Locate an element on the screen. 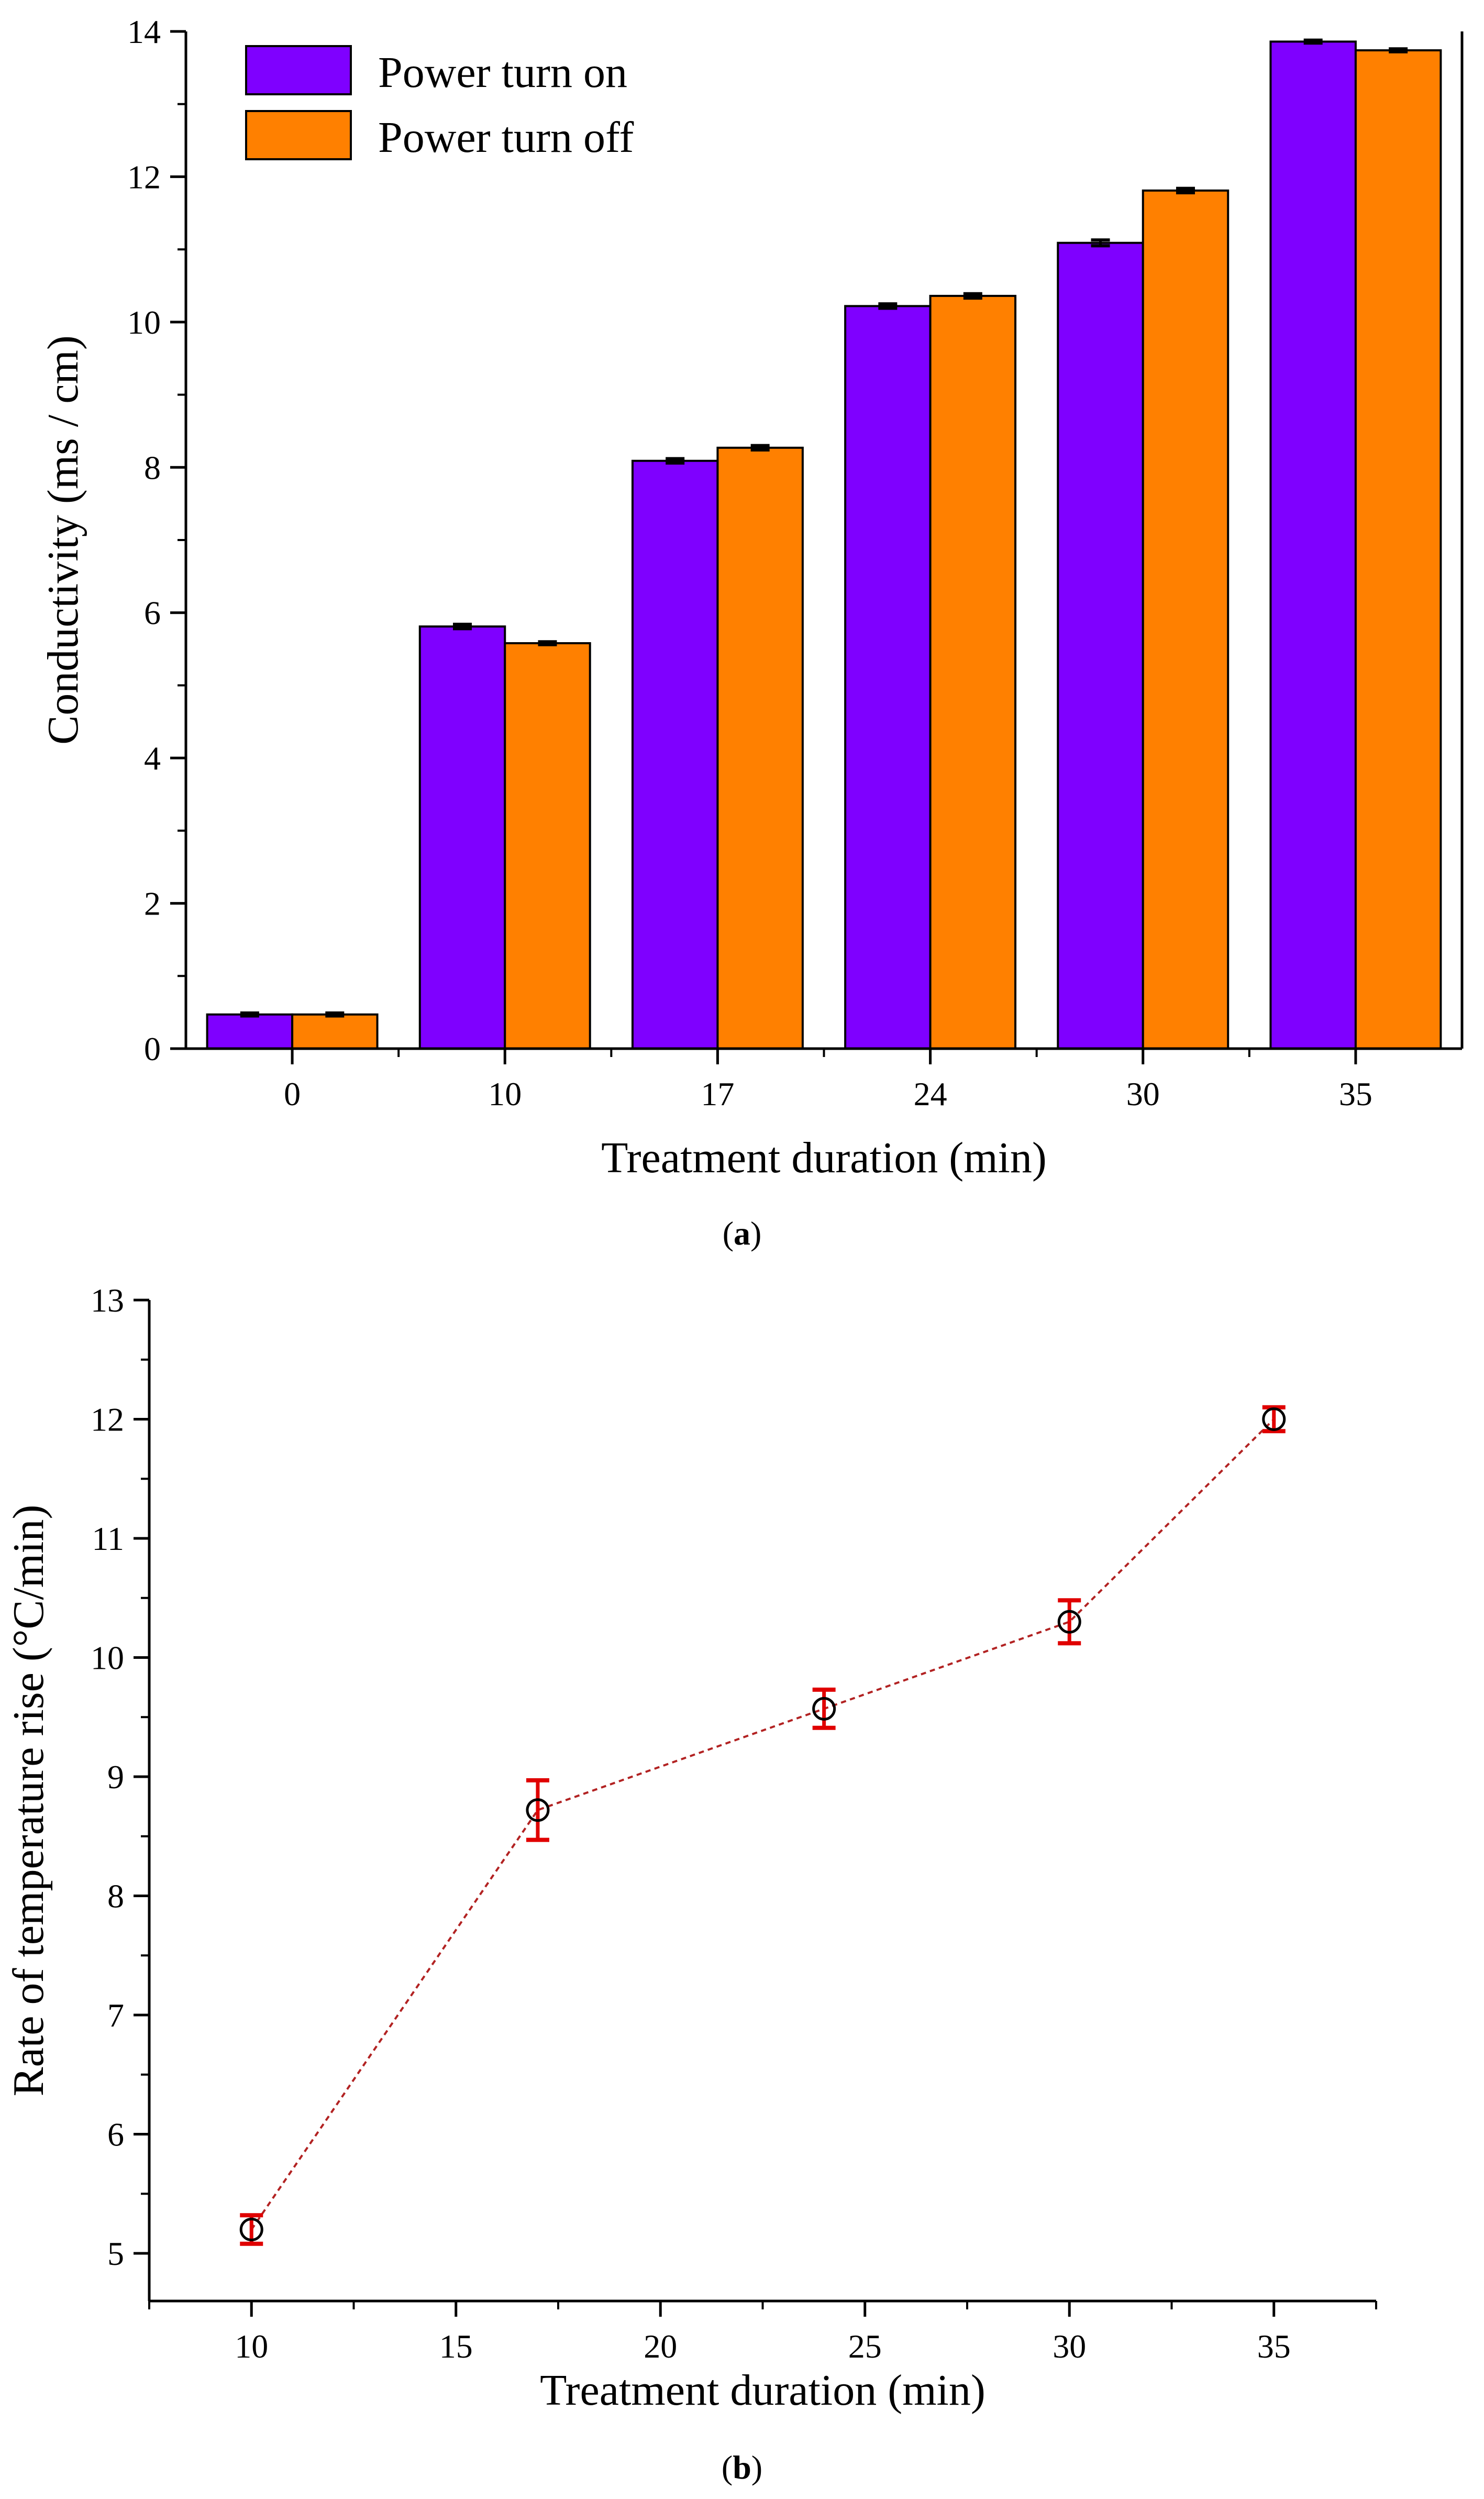 The width and height of the screenshot is (1484, 2499). b-y-tick-label: 12 is located at coordinates (108, 1419).